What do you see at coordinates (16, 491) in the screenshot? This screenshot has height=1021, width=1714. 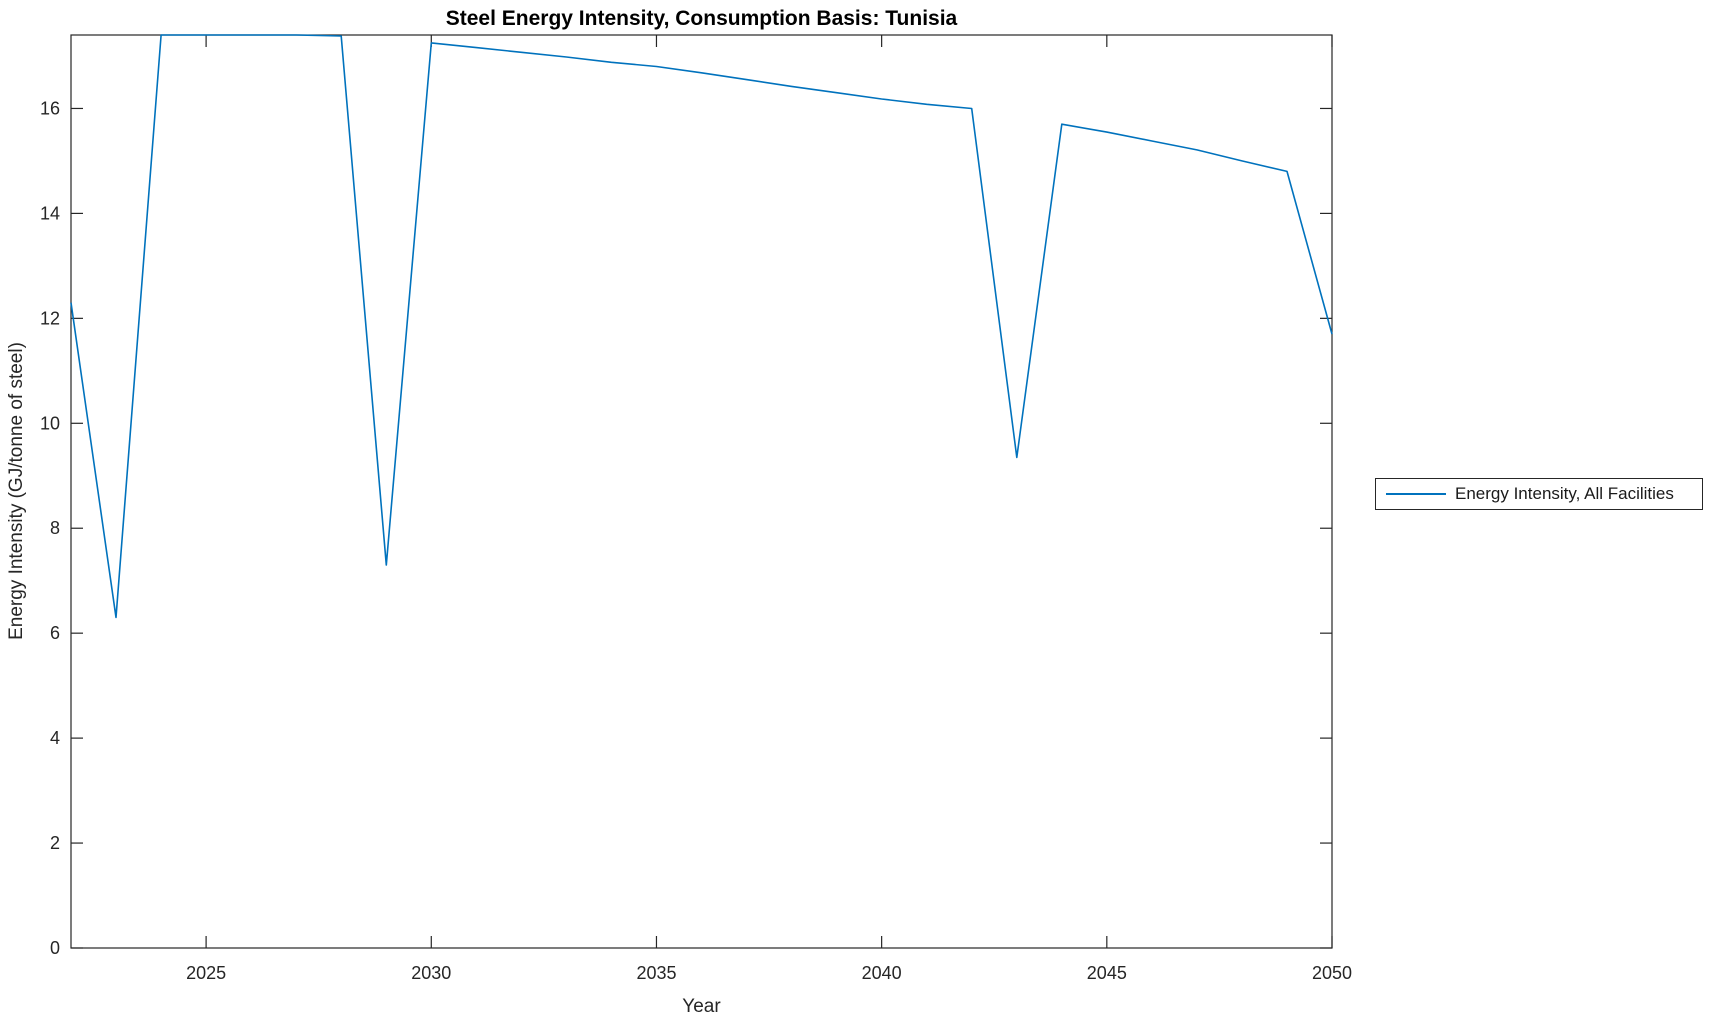 I see `y-axis-label: Energy Intensity (GJ/tonne of steel)` at bounding box center [16, 491].